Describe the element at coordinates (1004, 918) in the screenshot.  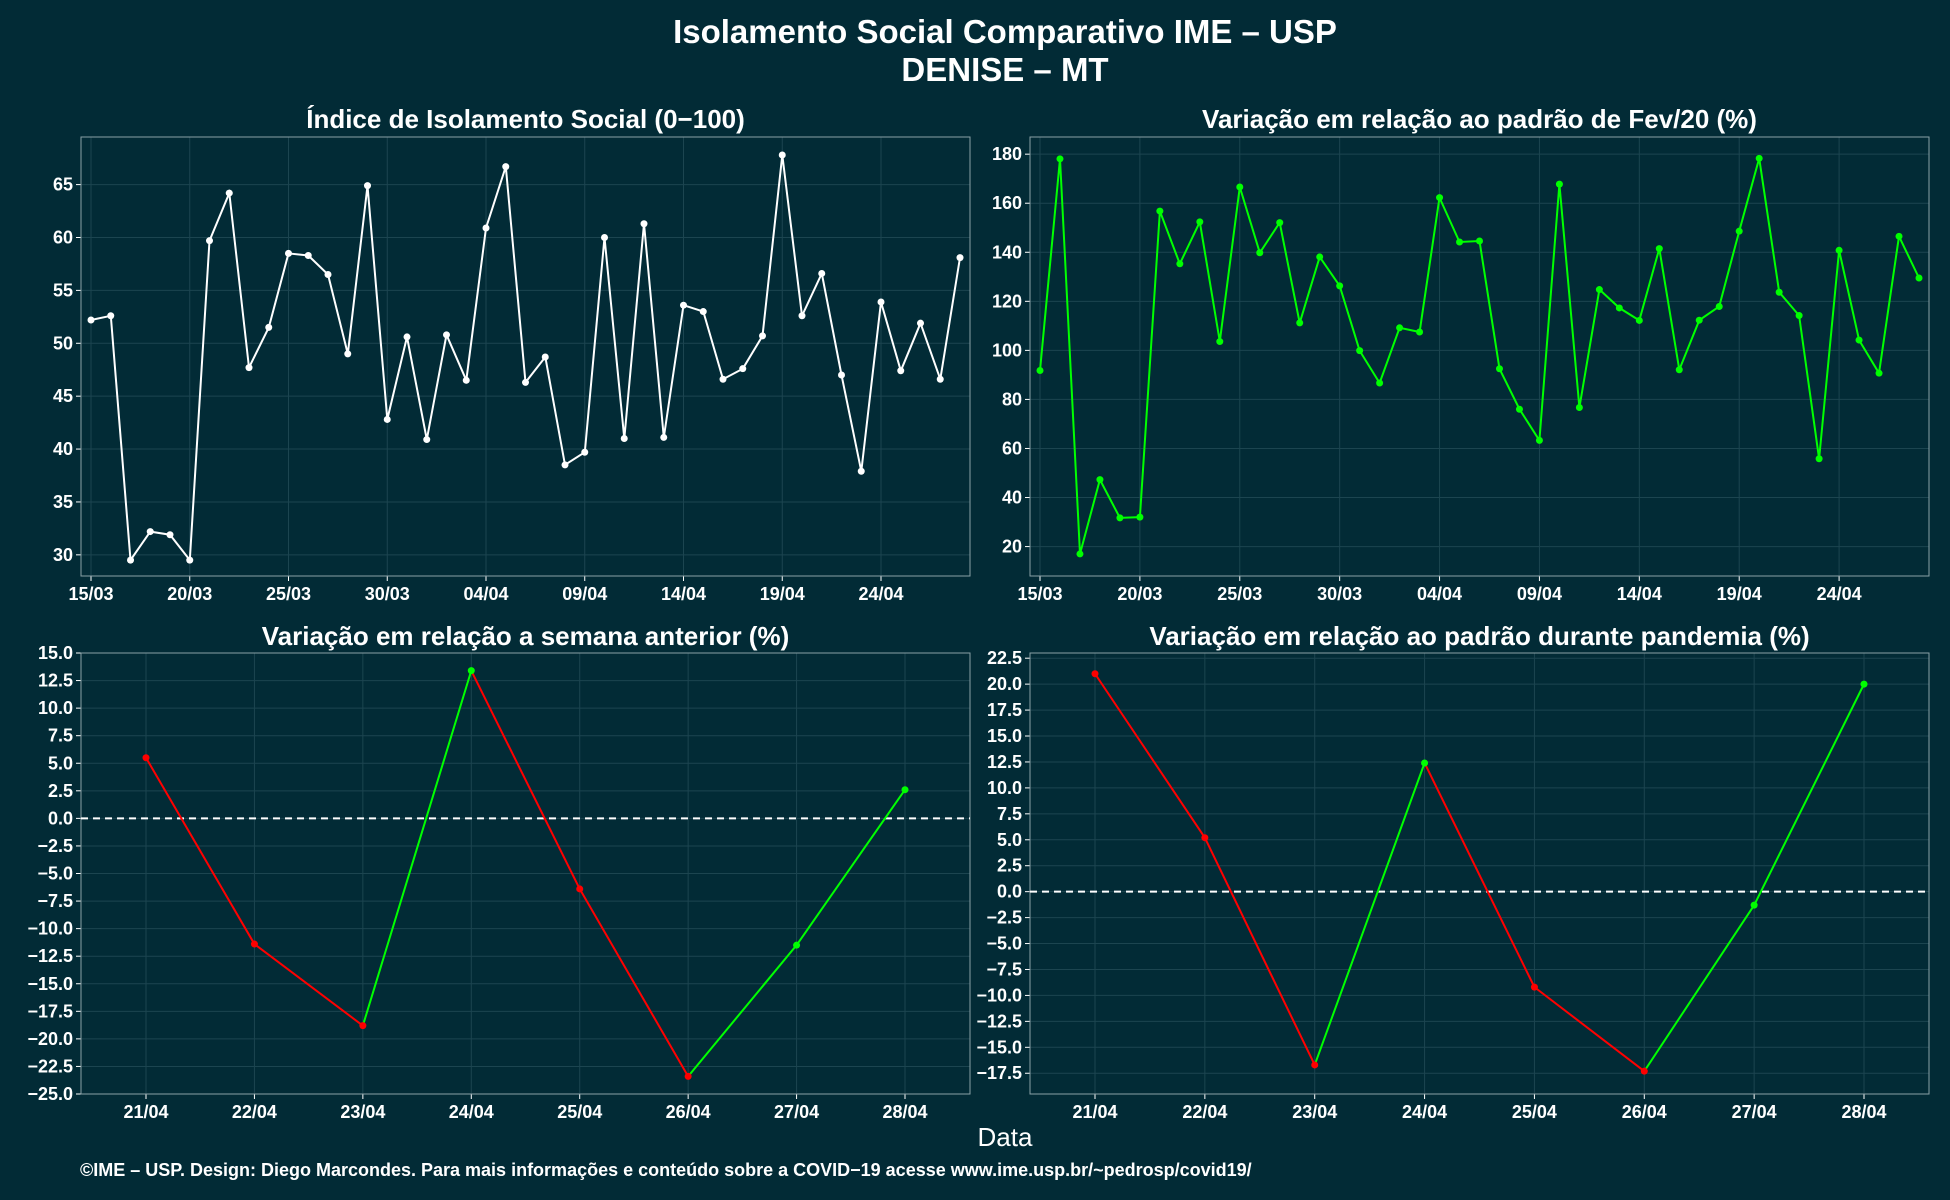
I see `y-tick-label: −2.5` at that location.